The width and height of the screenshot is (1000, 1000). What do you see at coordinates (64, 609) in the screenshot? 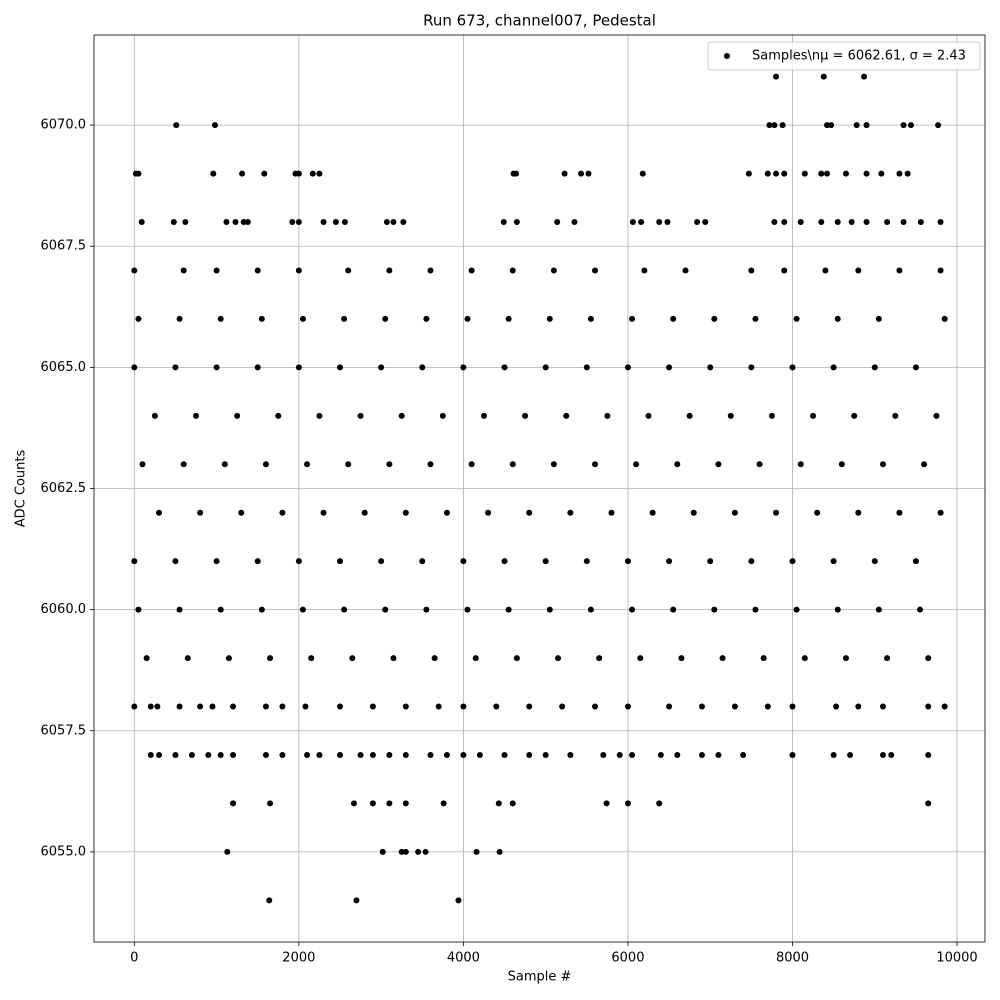
I see `y-tick-label: 6060.0` at bounding box center [64, 609].